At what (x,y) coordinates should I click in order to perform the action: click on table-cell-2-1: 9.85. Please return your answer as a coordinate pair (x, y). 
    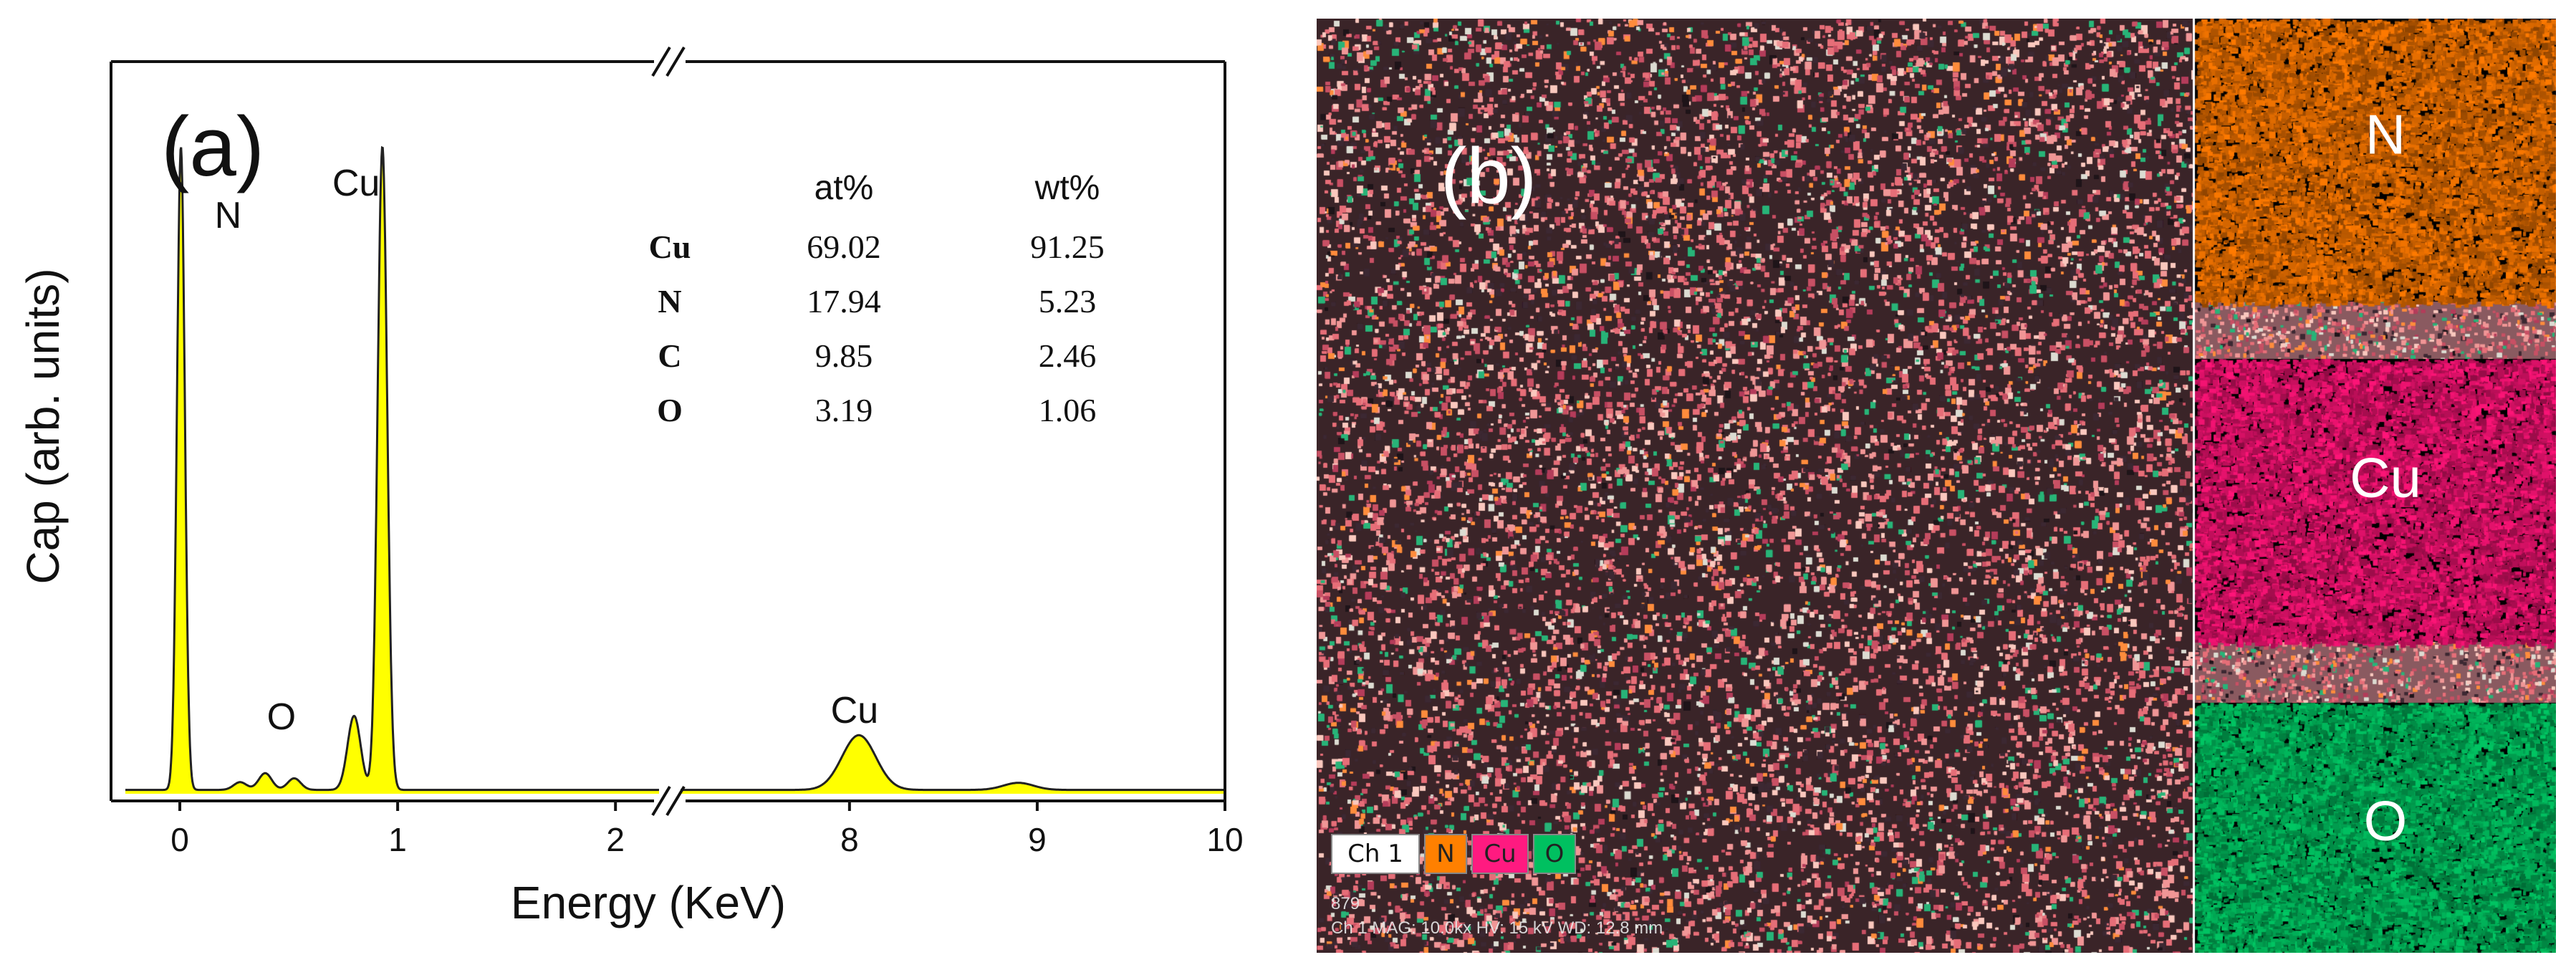
    Looking at the image, I should click on (844, 355).